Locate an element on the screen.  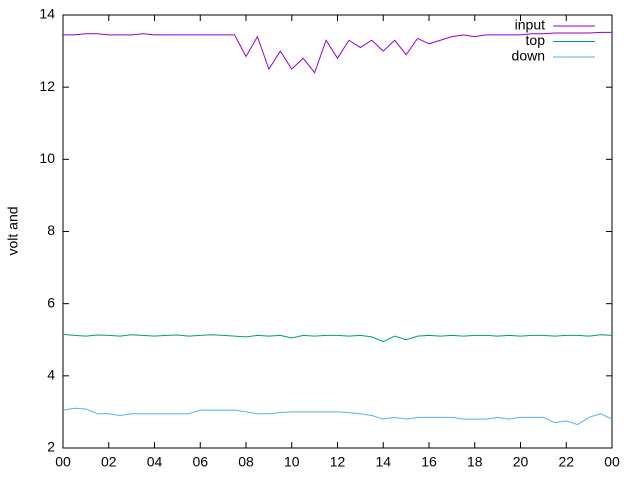
x-tick-label: 08 is located at coordinates (246, 462).